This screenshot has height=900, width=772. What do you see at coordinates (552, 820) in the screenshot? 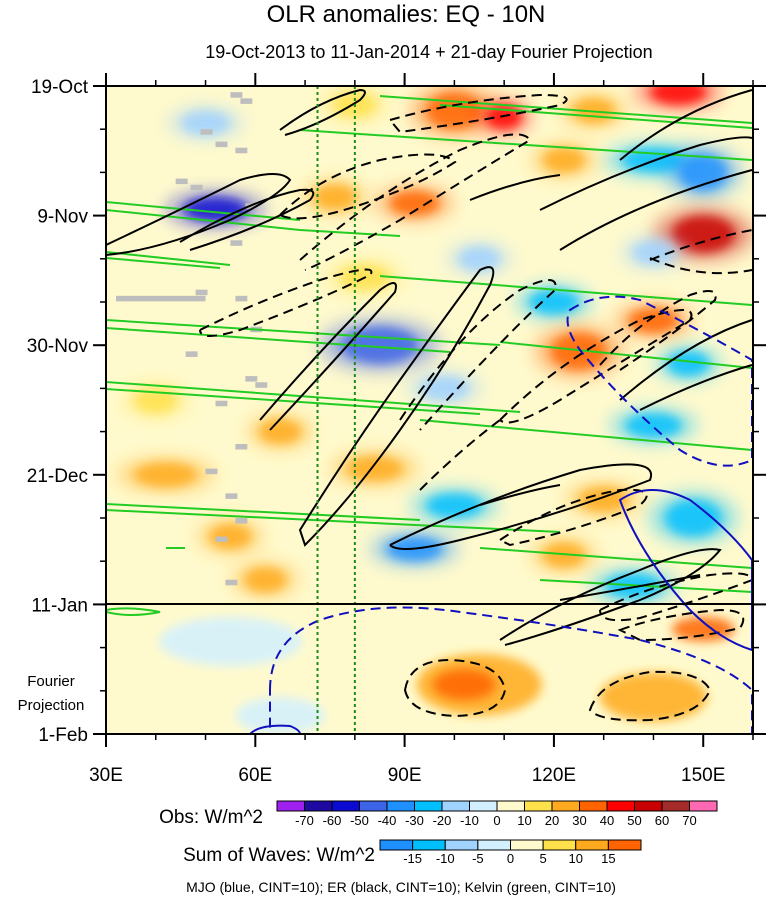
I see `colorbar-tick-label: 20` at bounding box center [552, 820].